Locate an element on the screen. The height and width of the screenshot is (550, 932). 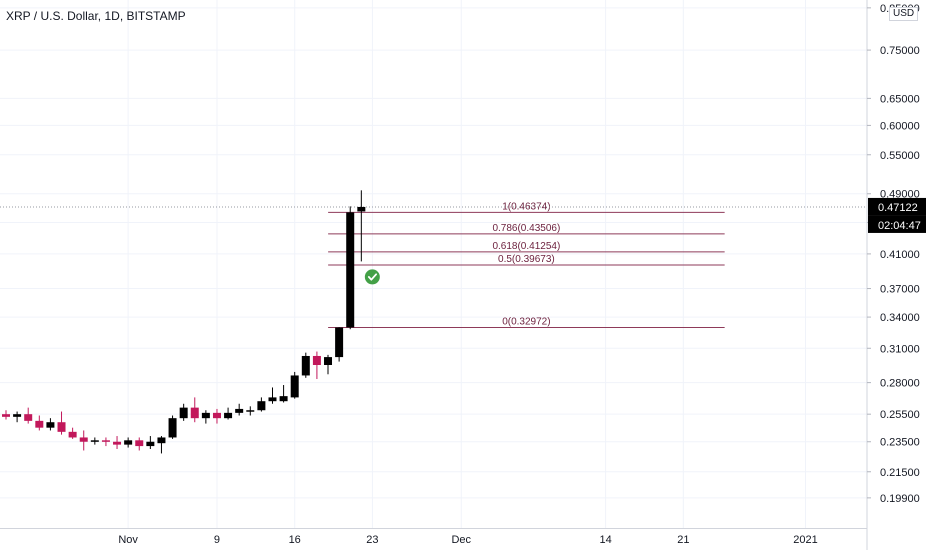
chart-title: XRP / U.S. Dollar, 1D, BITSTAMP is located at coordinates (96, 16).